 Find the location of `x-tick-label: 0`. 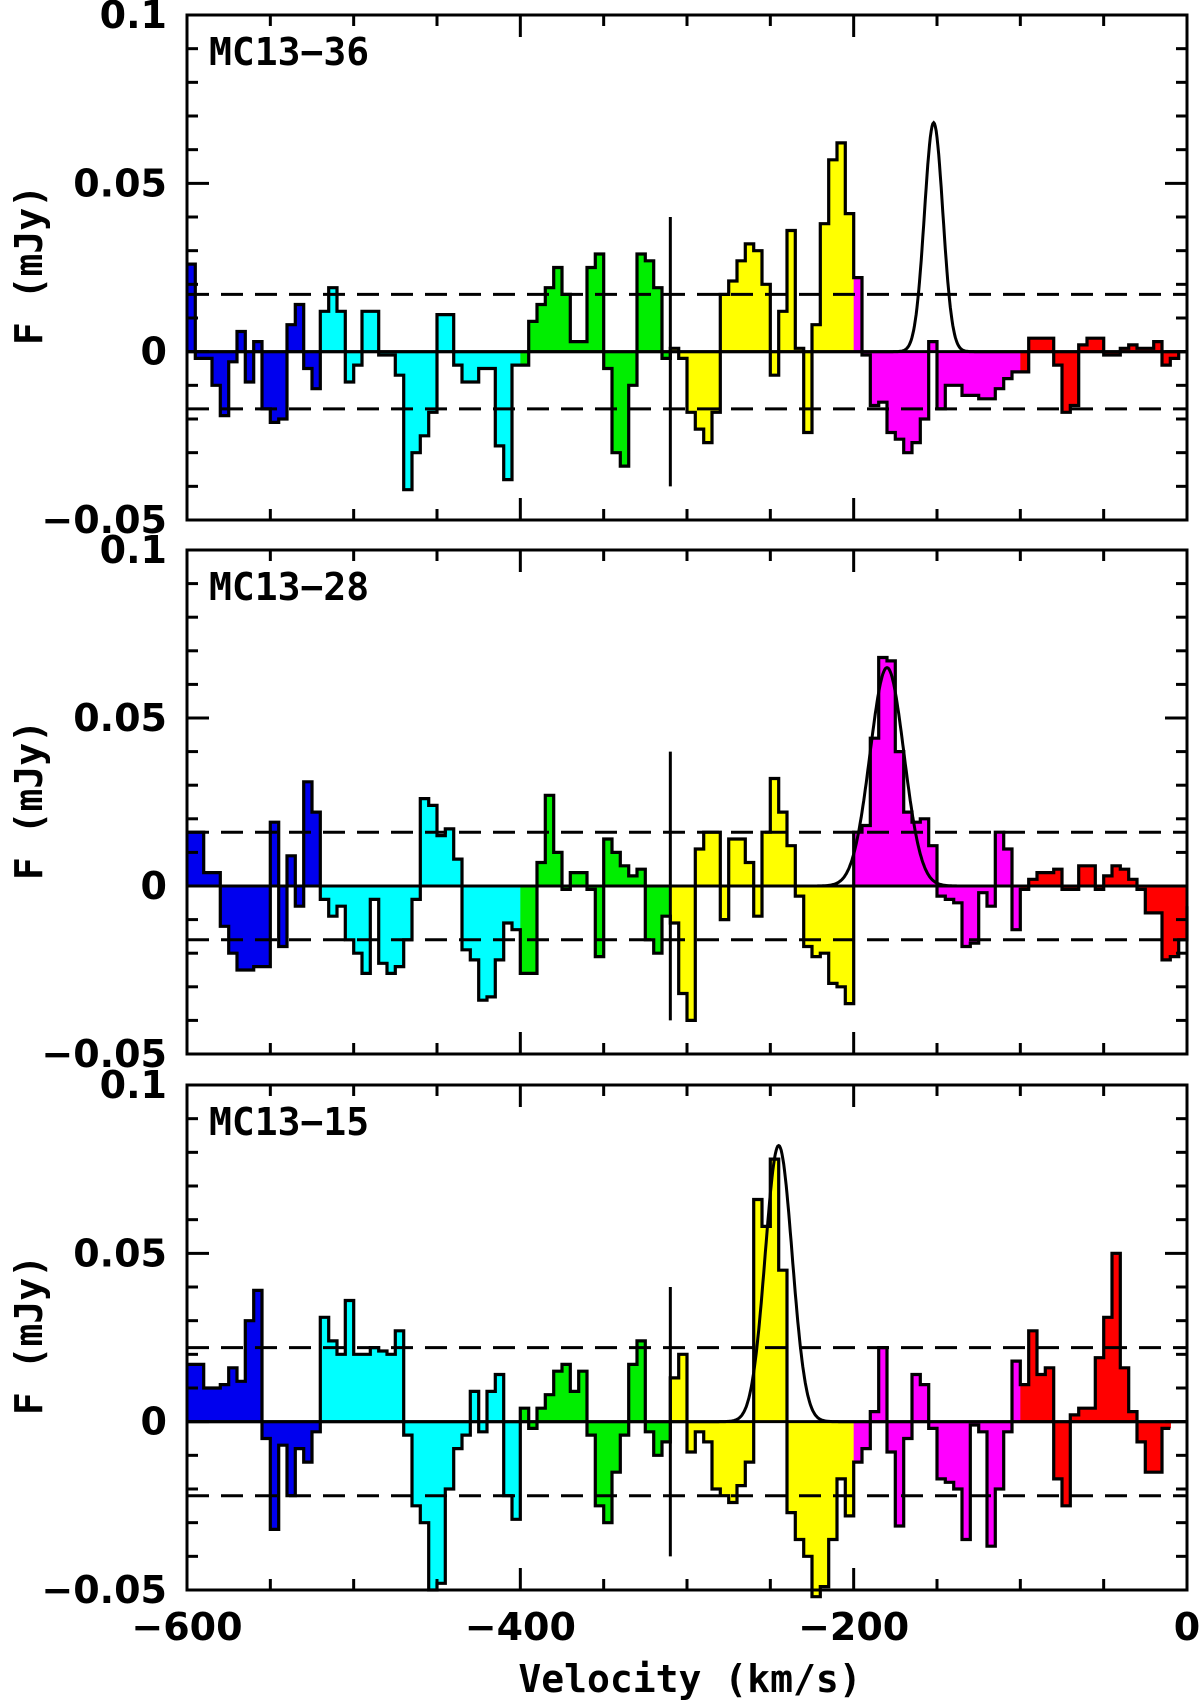

x-tick-label: 0 is located at coordinates (1187, 1627).